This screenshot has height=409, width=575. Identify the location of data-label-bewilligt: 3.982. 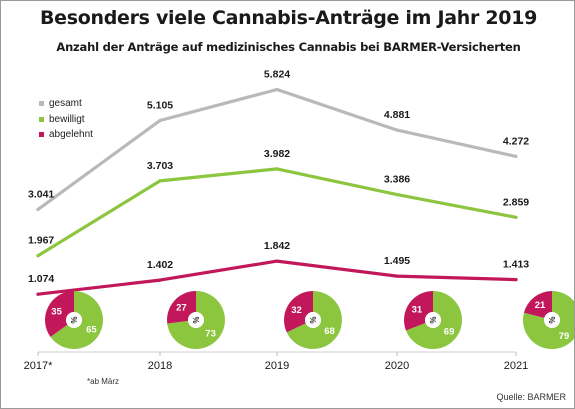
(277, 154).